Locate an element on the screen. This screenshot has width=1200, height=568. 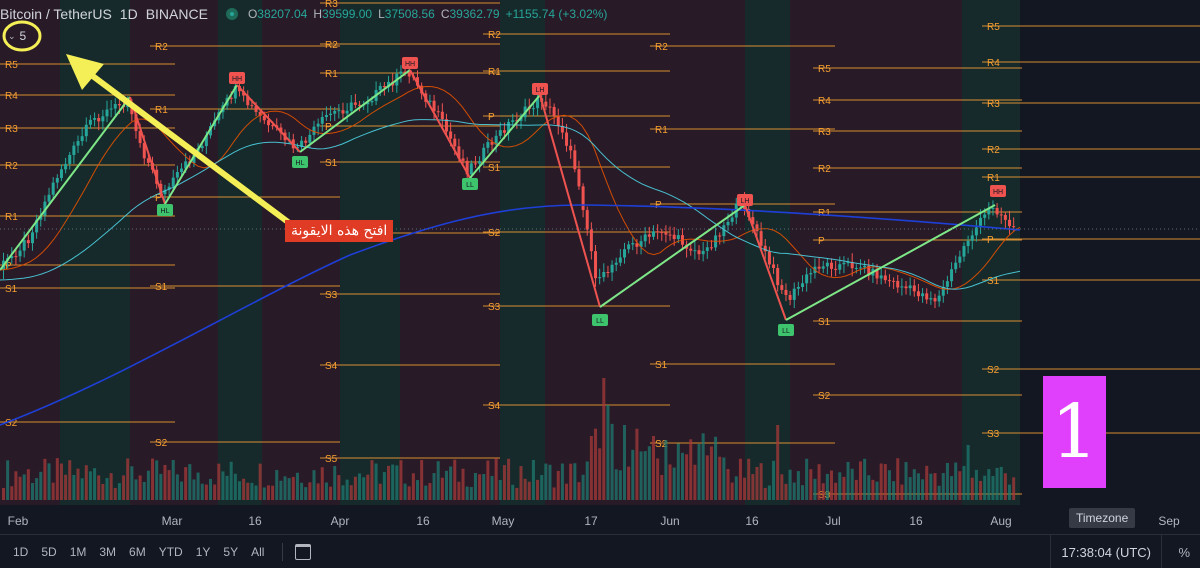
time-tick: Jun is located at coordinates (670, 521).